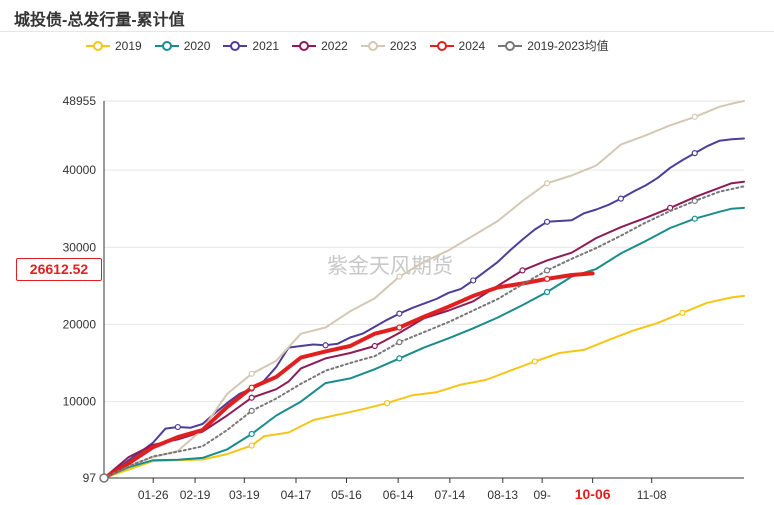  I want to click on x-tick-label: 07-14, so click(449, 495).